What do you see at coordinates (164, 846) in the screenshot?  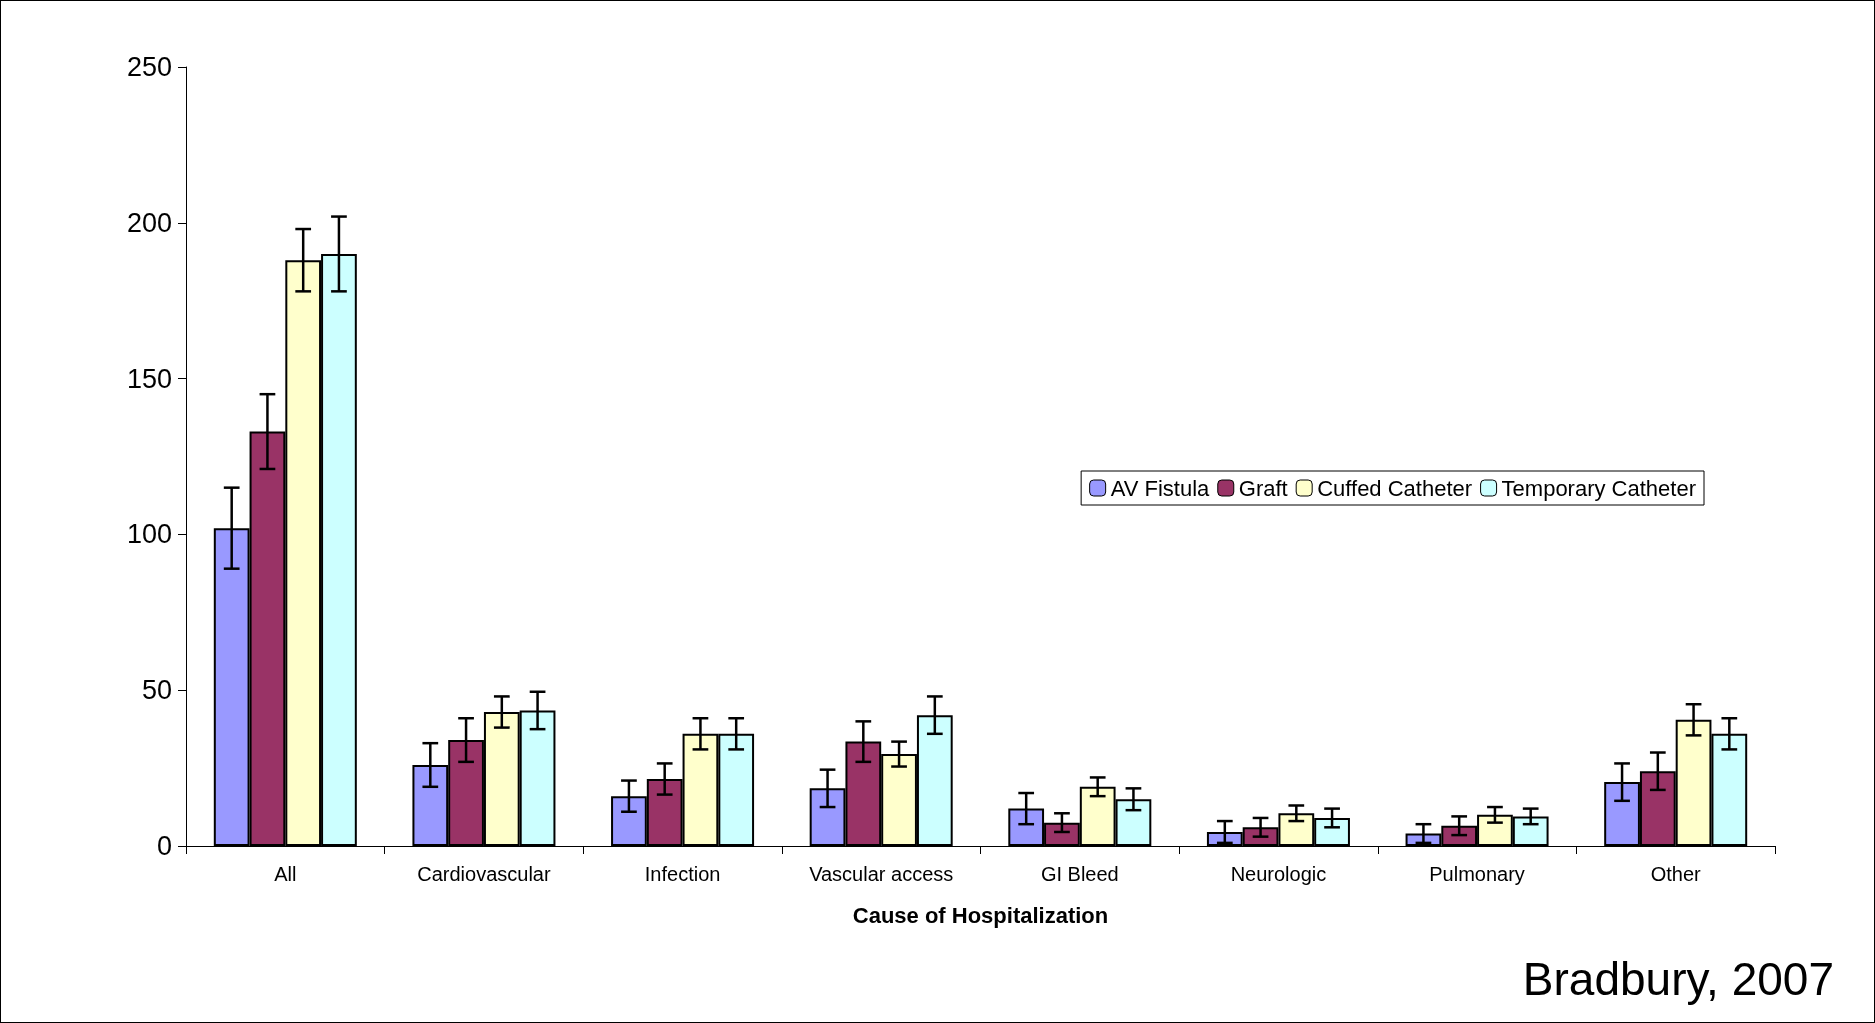 I see `y-tick-label: 0` at bounding box center [164, 846].